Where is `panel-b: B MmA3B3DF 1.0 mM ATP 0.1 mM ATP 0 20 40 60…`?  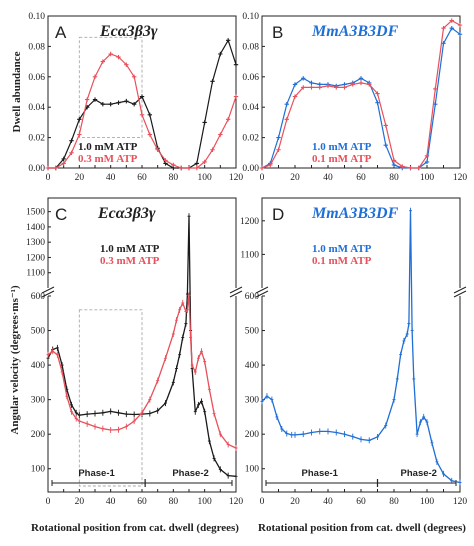
panel-b: B MmA3B3DF 1.0 mM ATP 0.1 mM ATP 0 20 40 60… is located at coordinates (354, 97).